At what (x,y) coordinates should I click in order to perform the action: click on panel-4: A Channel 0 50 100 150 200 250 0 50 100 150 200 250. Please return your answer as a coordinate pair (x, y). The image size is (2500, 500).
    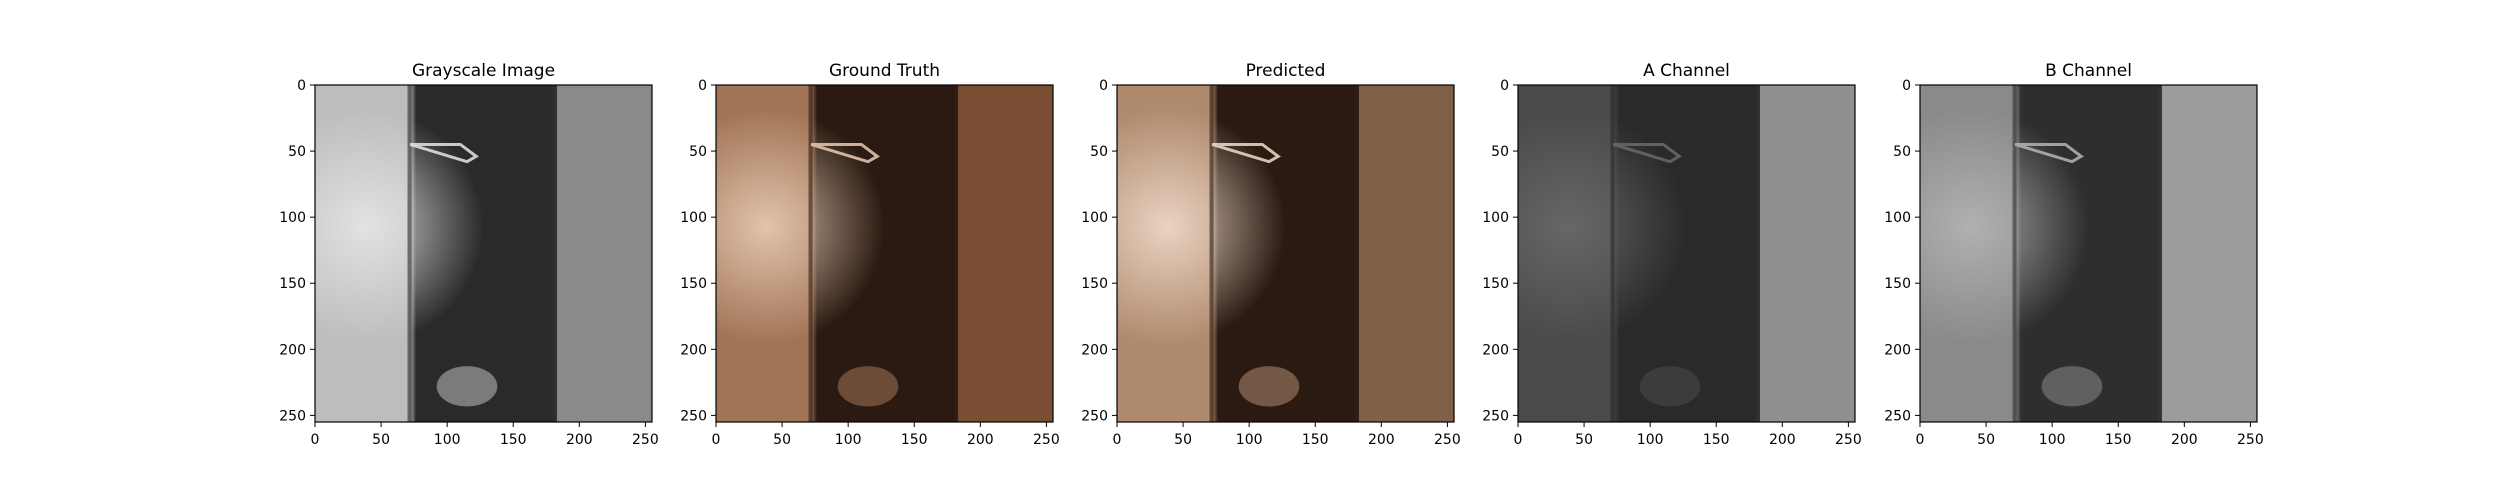
    Looking at the image, I should click on (1671, 254).